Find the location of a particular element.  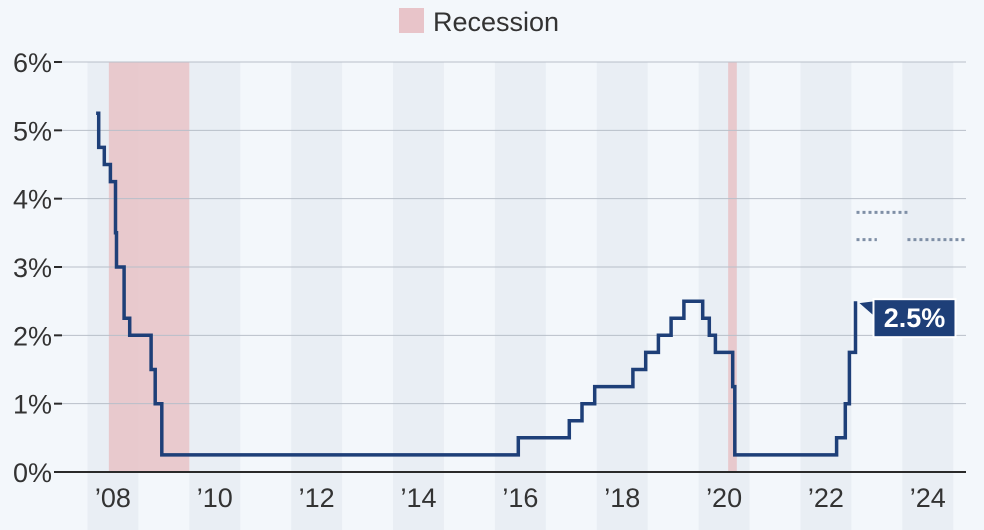

year-band-2024 is located at coordinates (928, 296).